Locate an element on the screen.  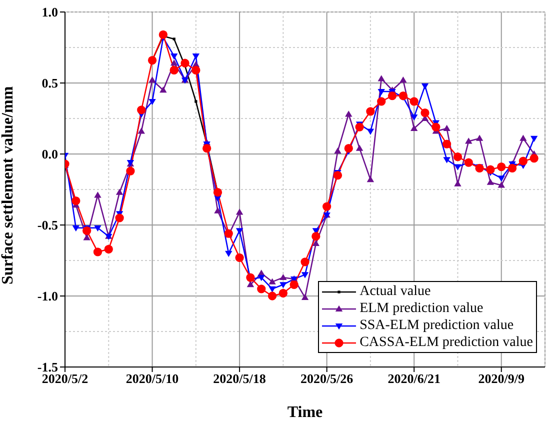
y-axis-title: Surface settlement value/mm is located at coordinates (8, 185).